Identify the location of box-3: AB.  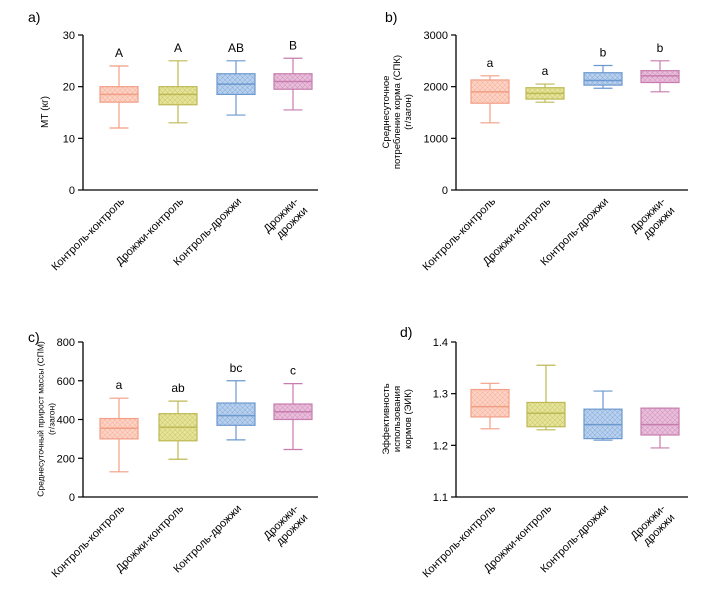
(236, 78).